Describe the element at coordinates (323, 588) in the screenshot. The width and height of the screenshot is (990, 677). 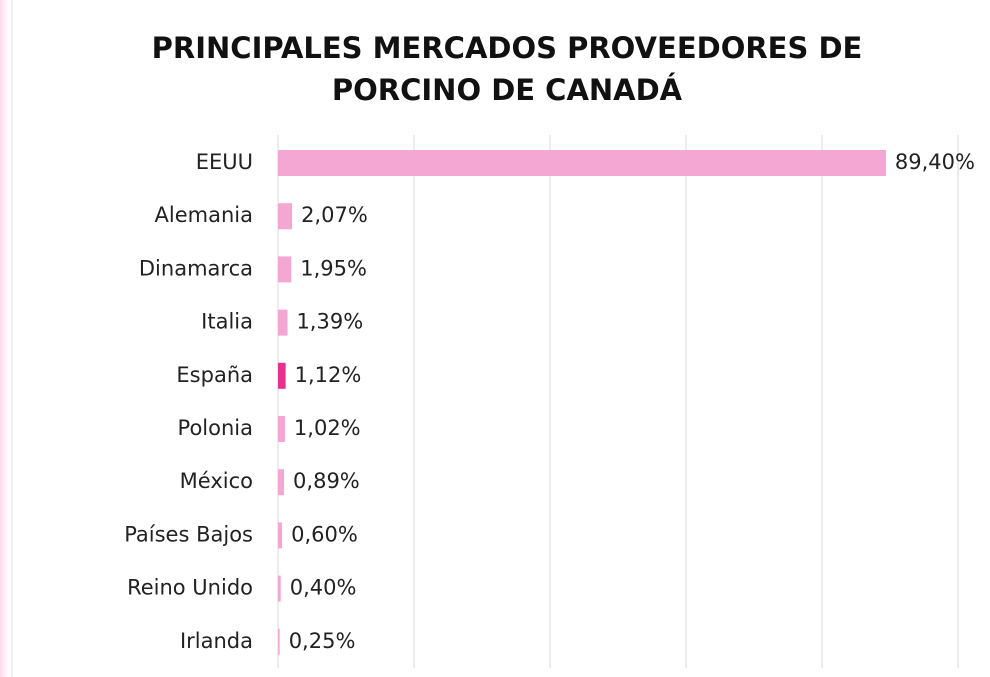
I see `data-label: 0,40%` at that location.